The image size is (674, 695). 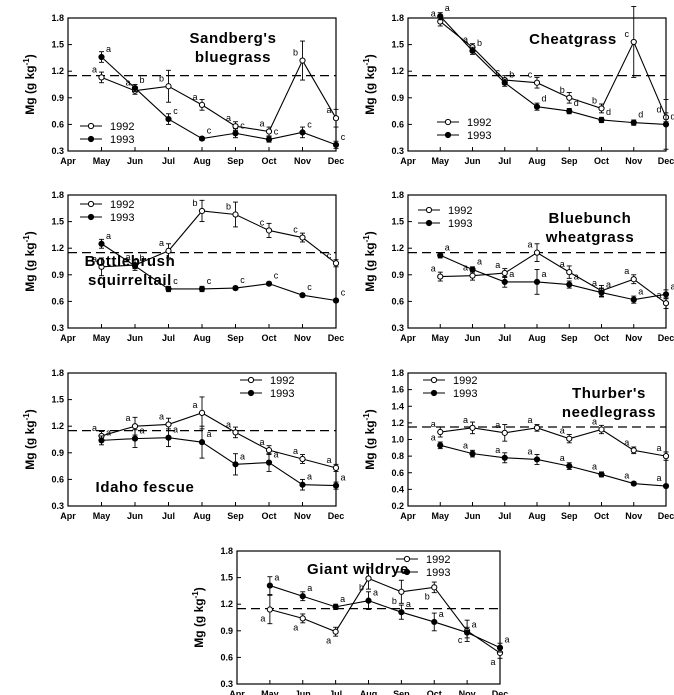 What do you see at coordinates (366, 417) in the screenshot?
I see `y-axis-label-sup: -1` at bounding box center [366, 417].